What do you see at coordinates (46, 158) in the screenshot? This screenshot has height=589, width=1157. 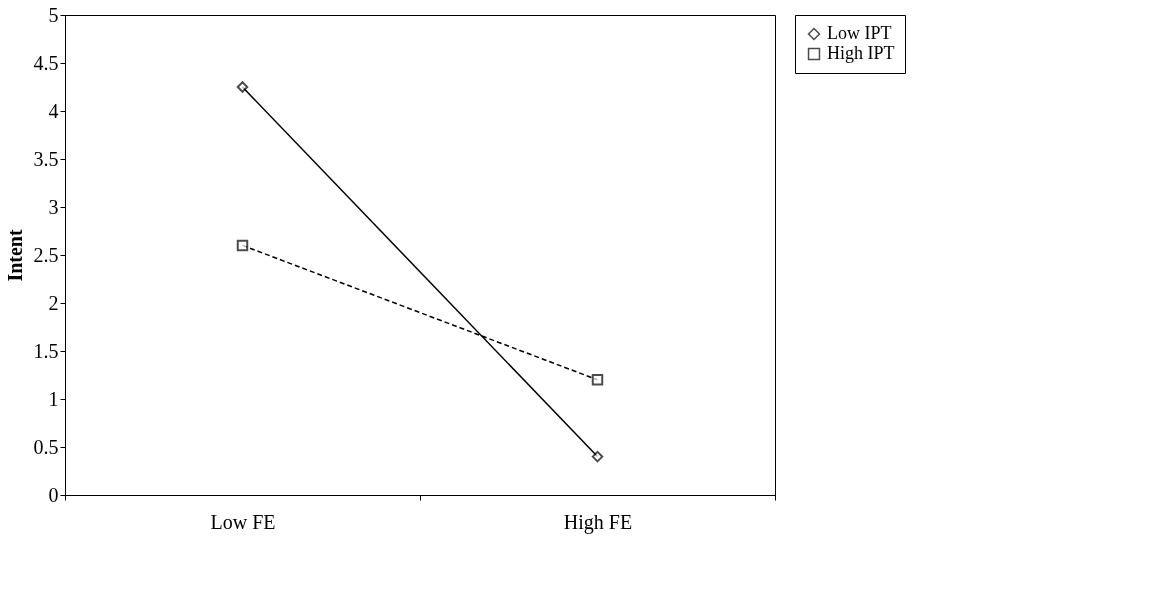 I see `y-tick-label: 3.5` at bounding box center [46, 158].